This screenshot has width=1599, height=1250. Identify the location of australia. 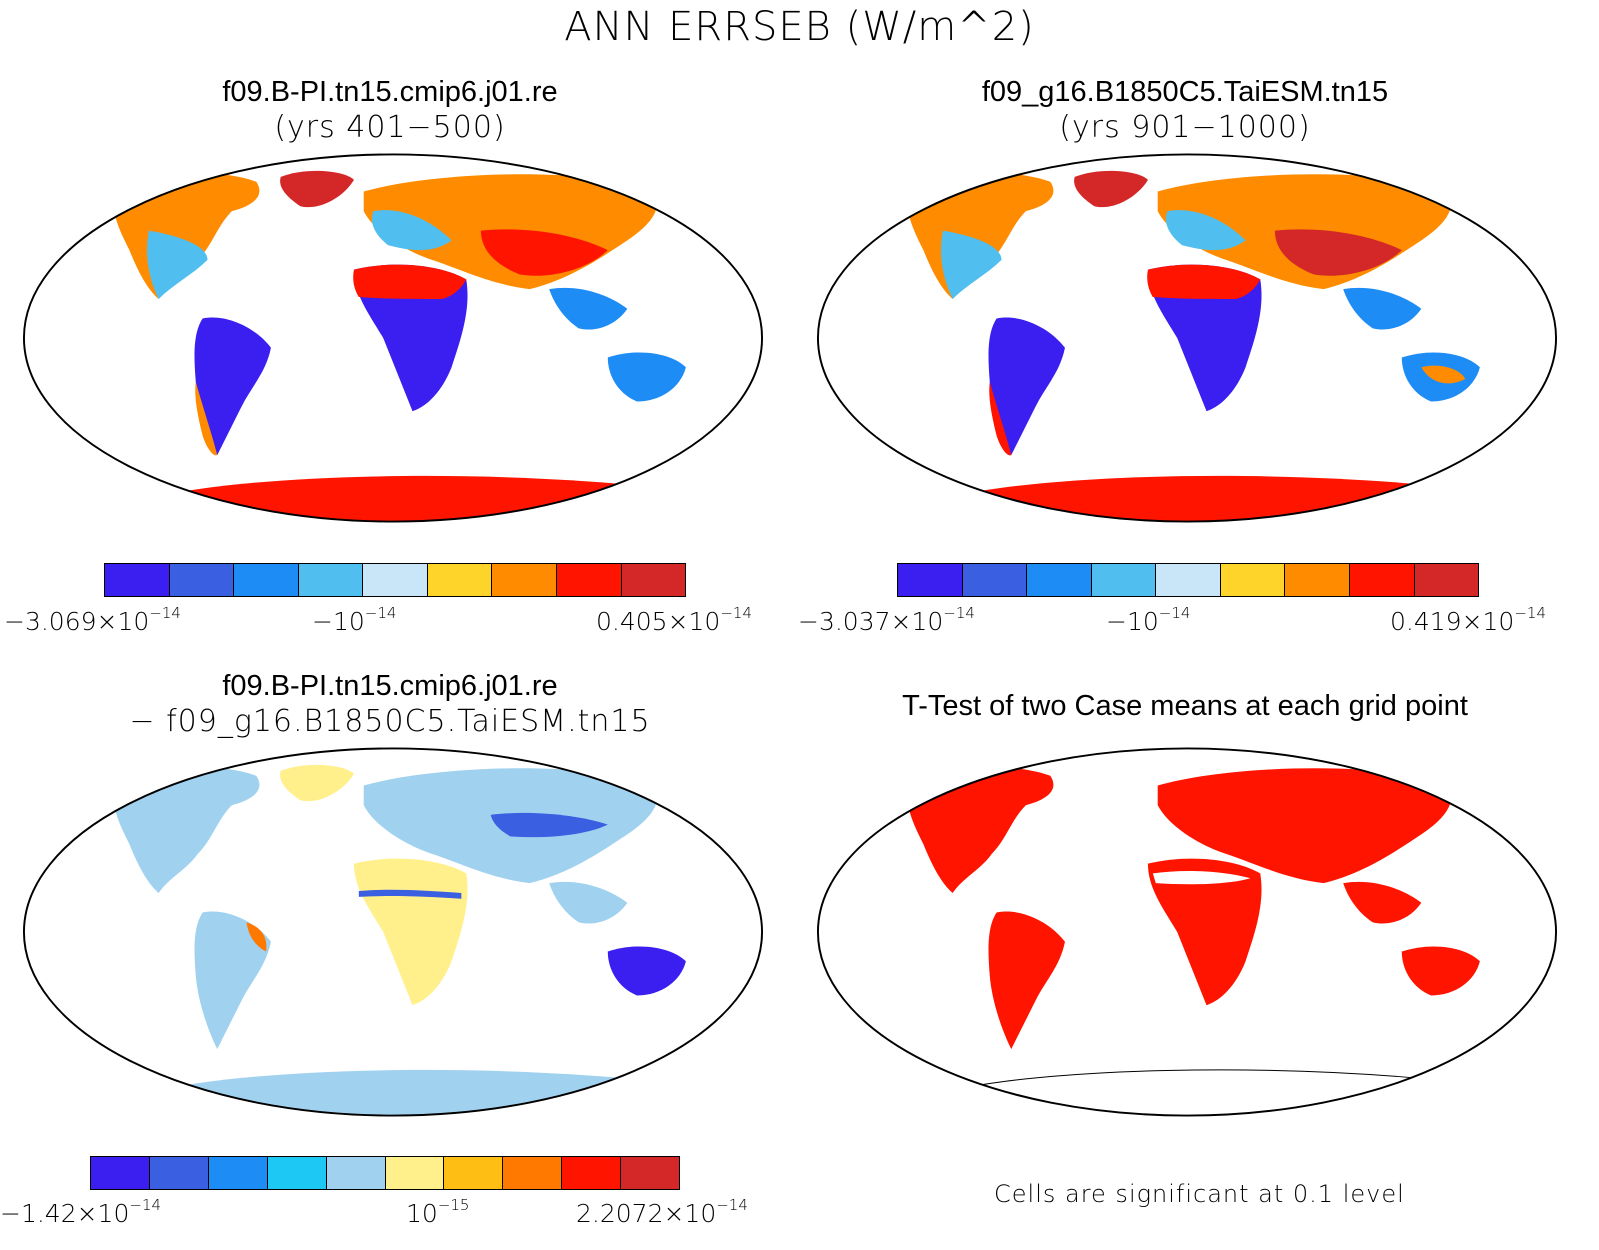
(646, 377).